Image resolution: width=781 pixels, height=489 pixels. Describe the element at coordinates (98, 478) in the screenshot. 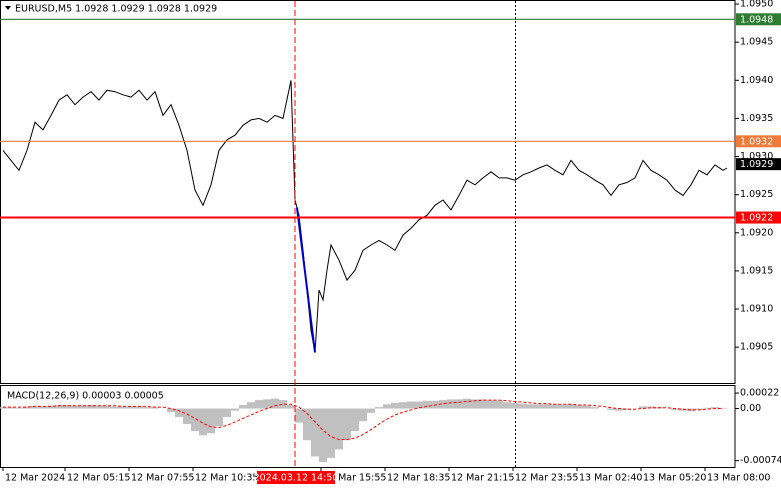

I see `x-tick-label: 12 Mar 05:15` at that location.